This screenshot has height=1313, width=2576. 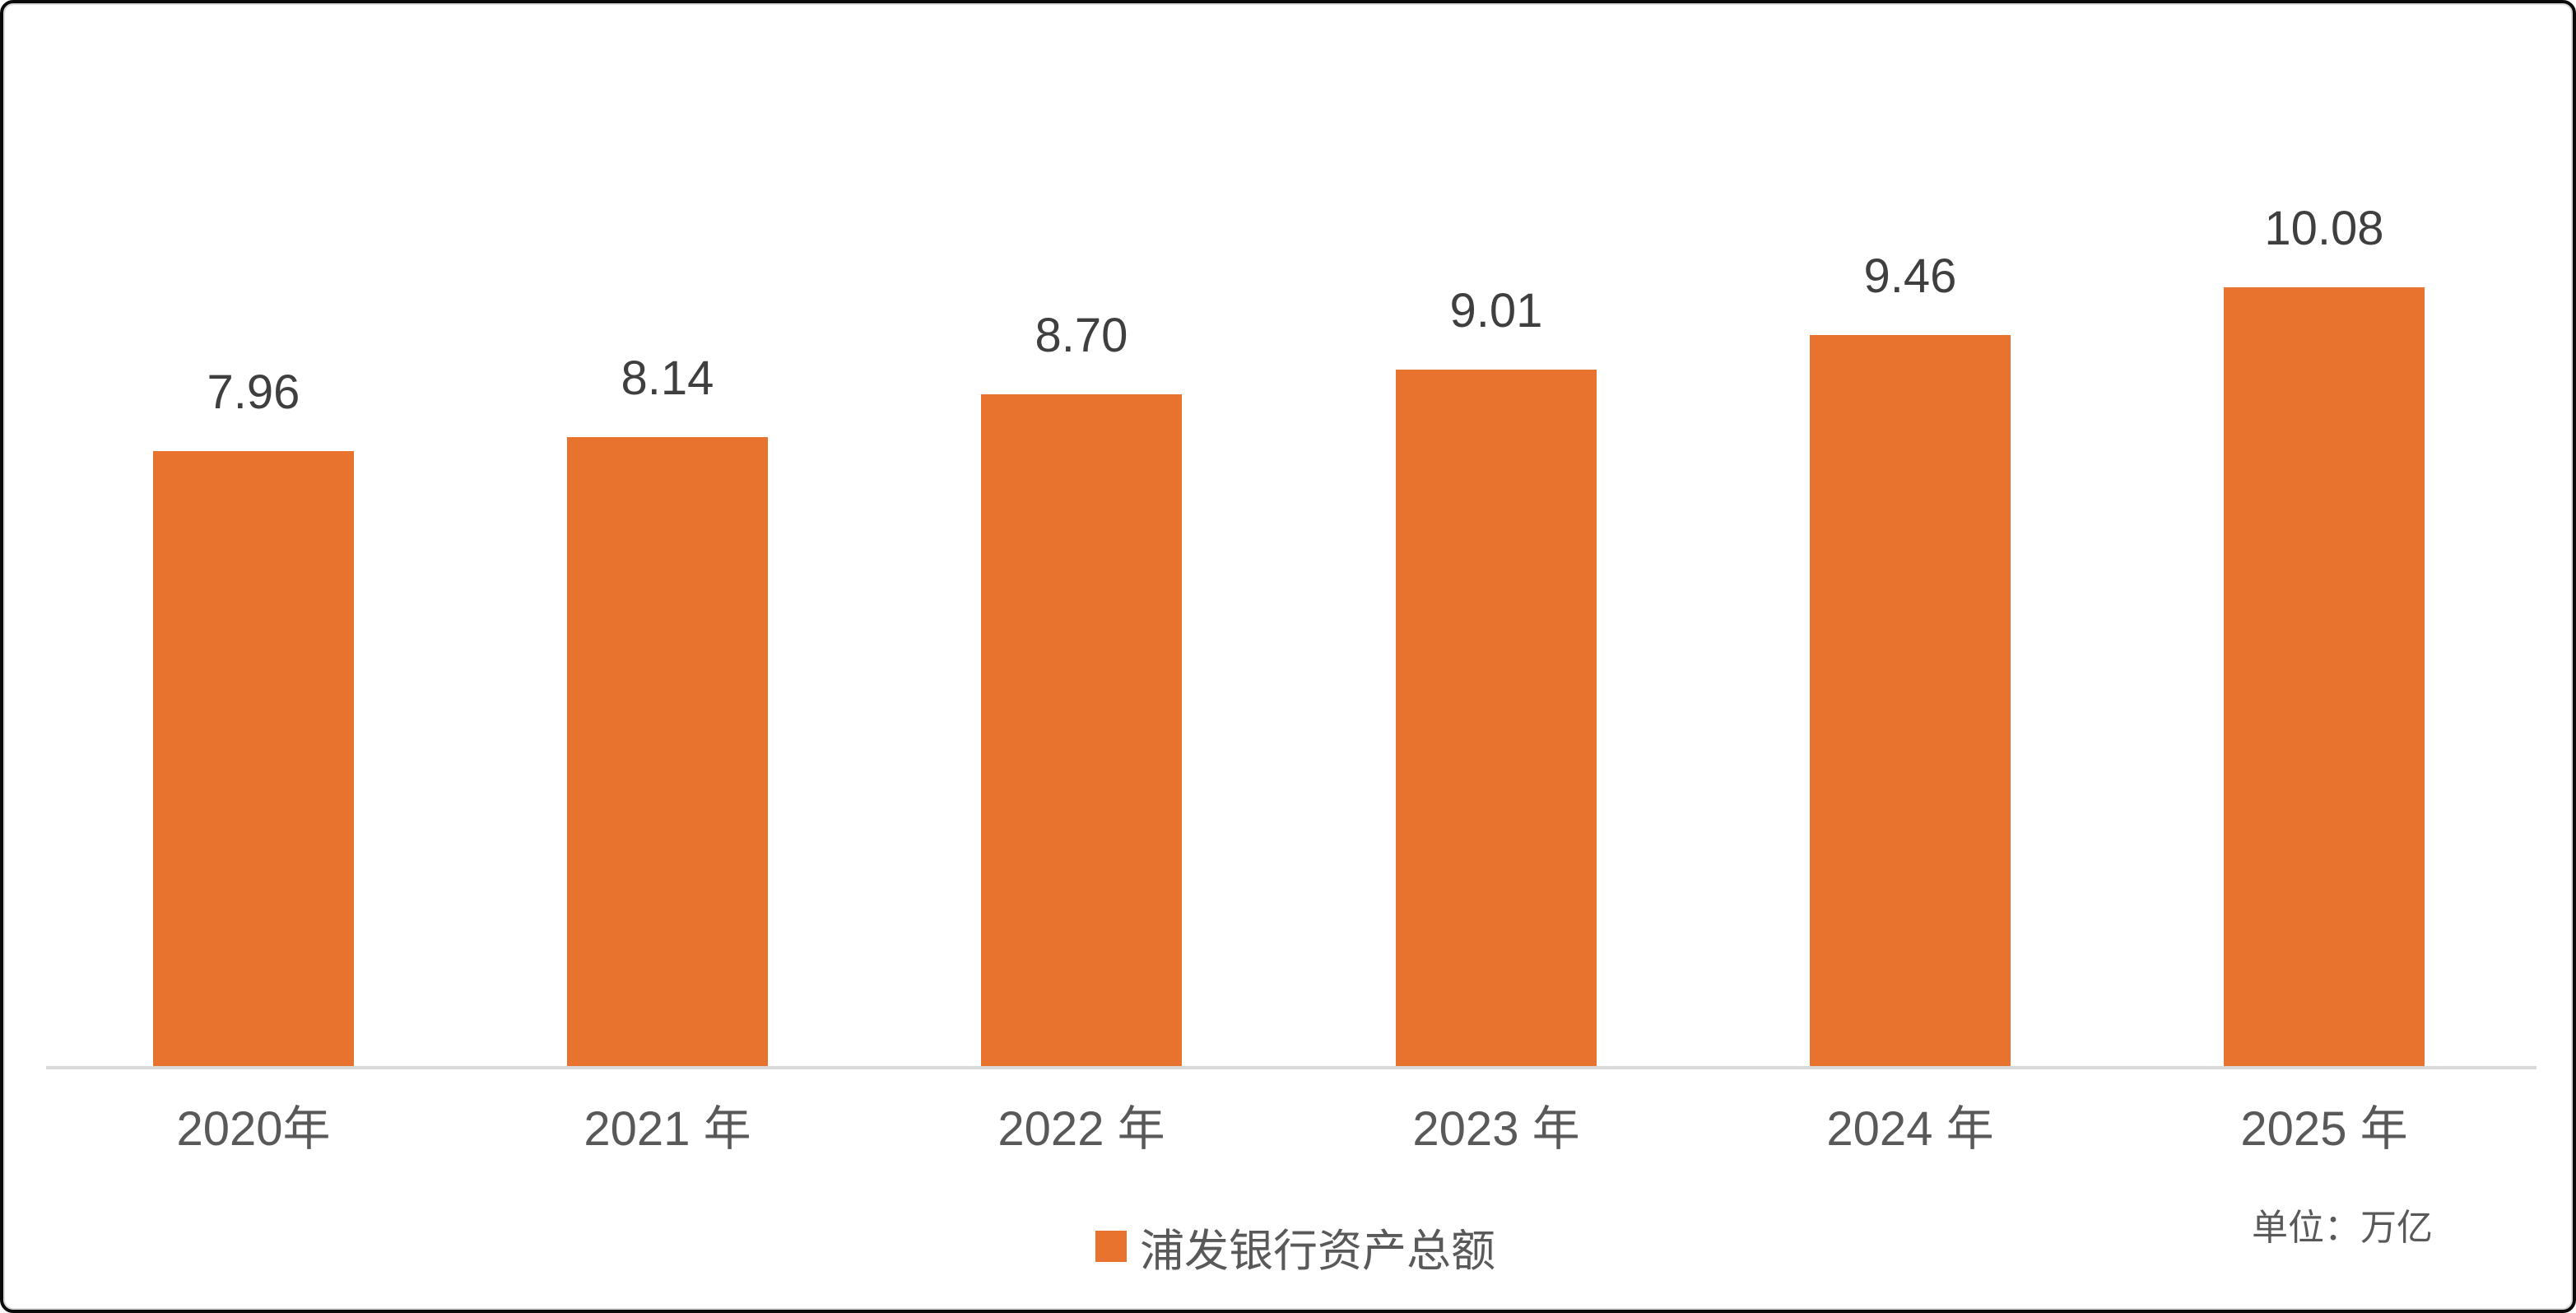 I want to click on bar-group: 9.46 2024 年, so click(x=1910, y=702).